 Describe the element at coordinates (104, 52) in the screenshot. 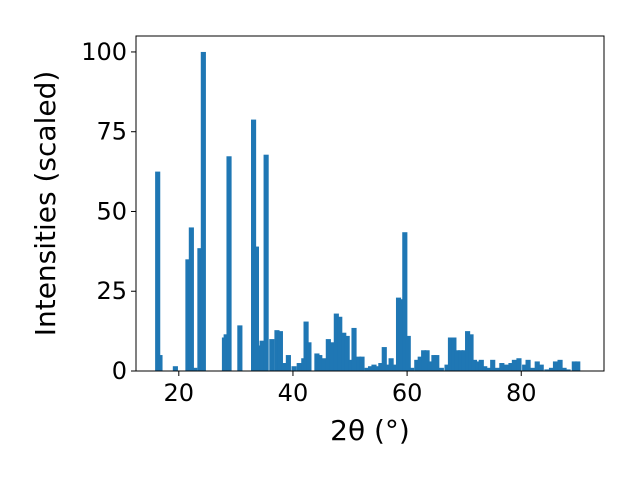

I see `y-tick-label: 100` at that location.